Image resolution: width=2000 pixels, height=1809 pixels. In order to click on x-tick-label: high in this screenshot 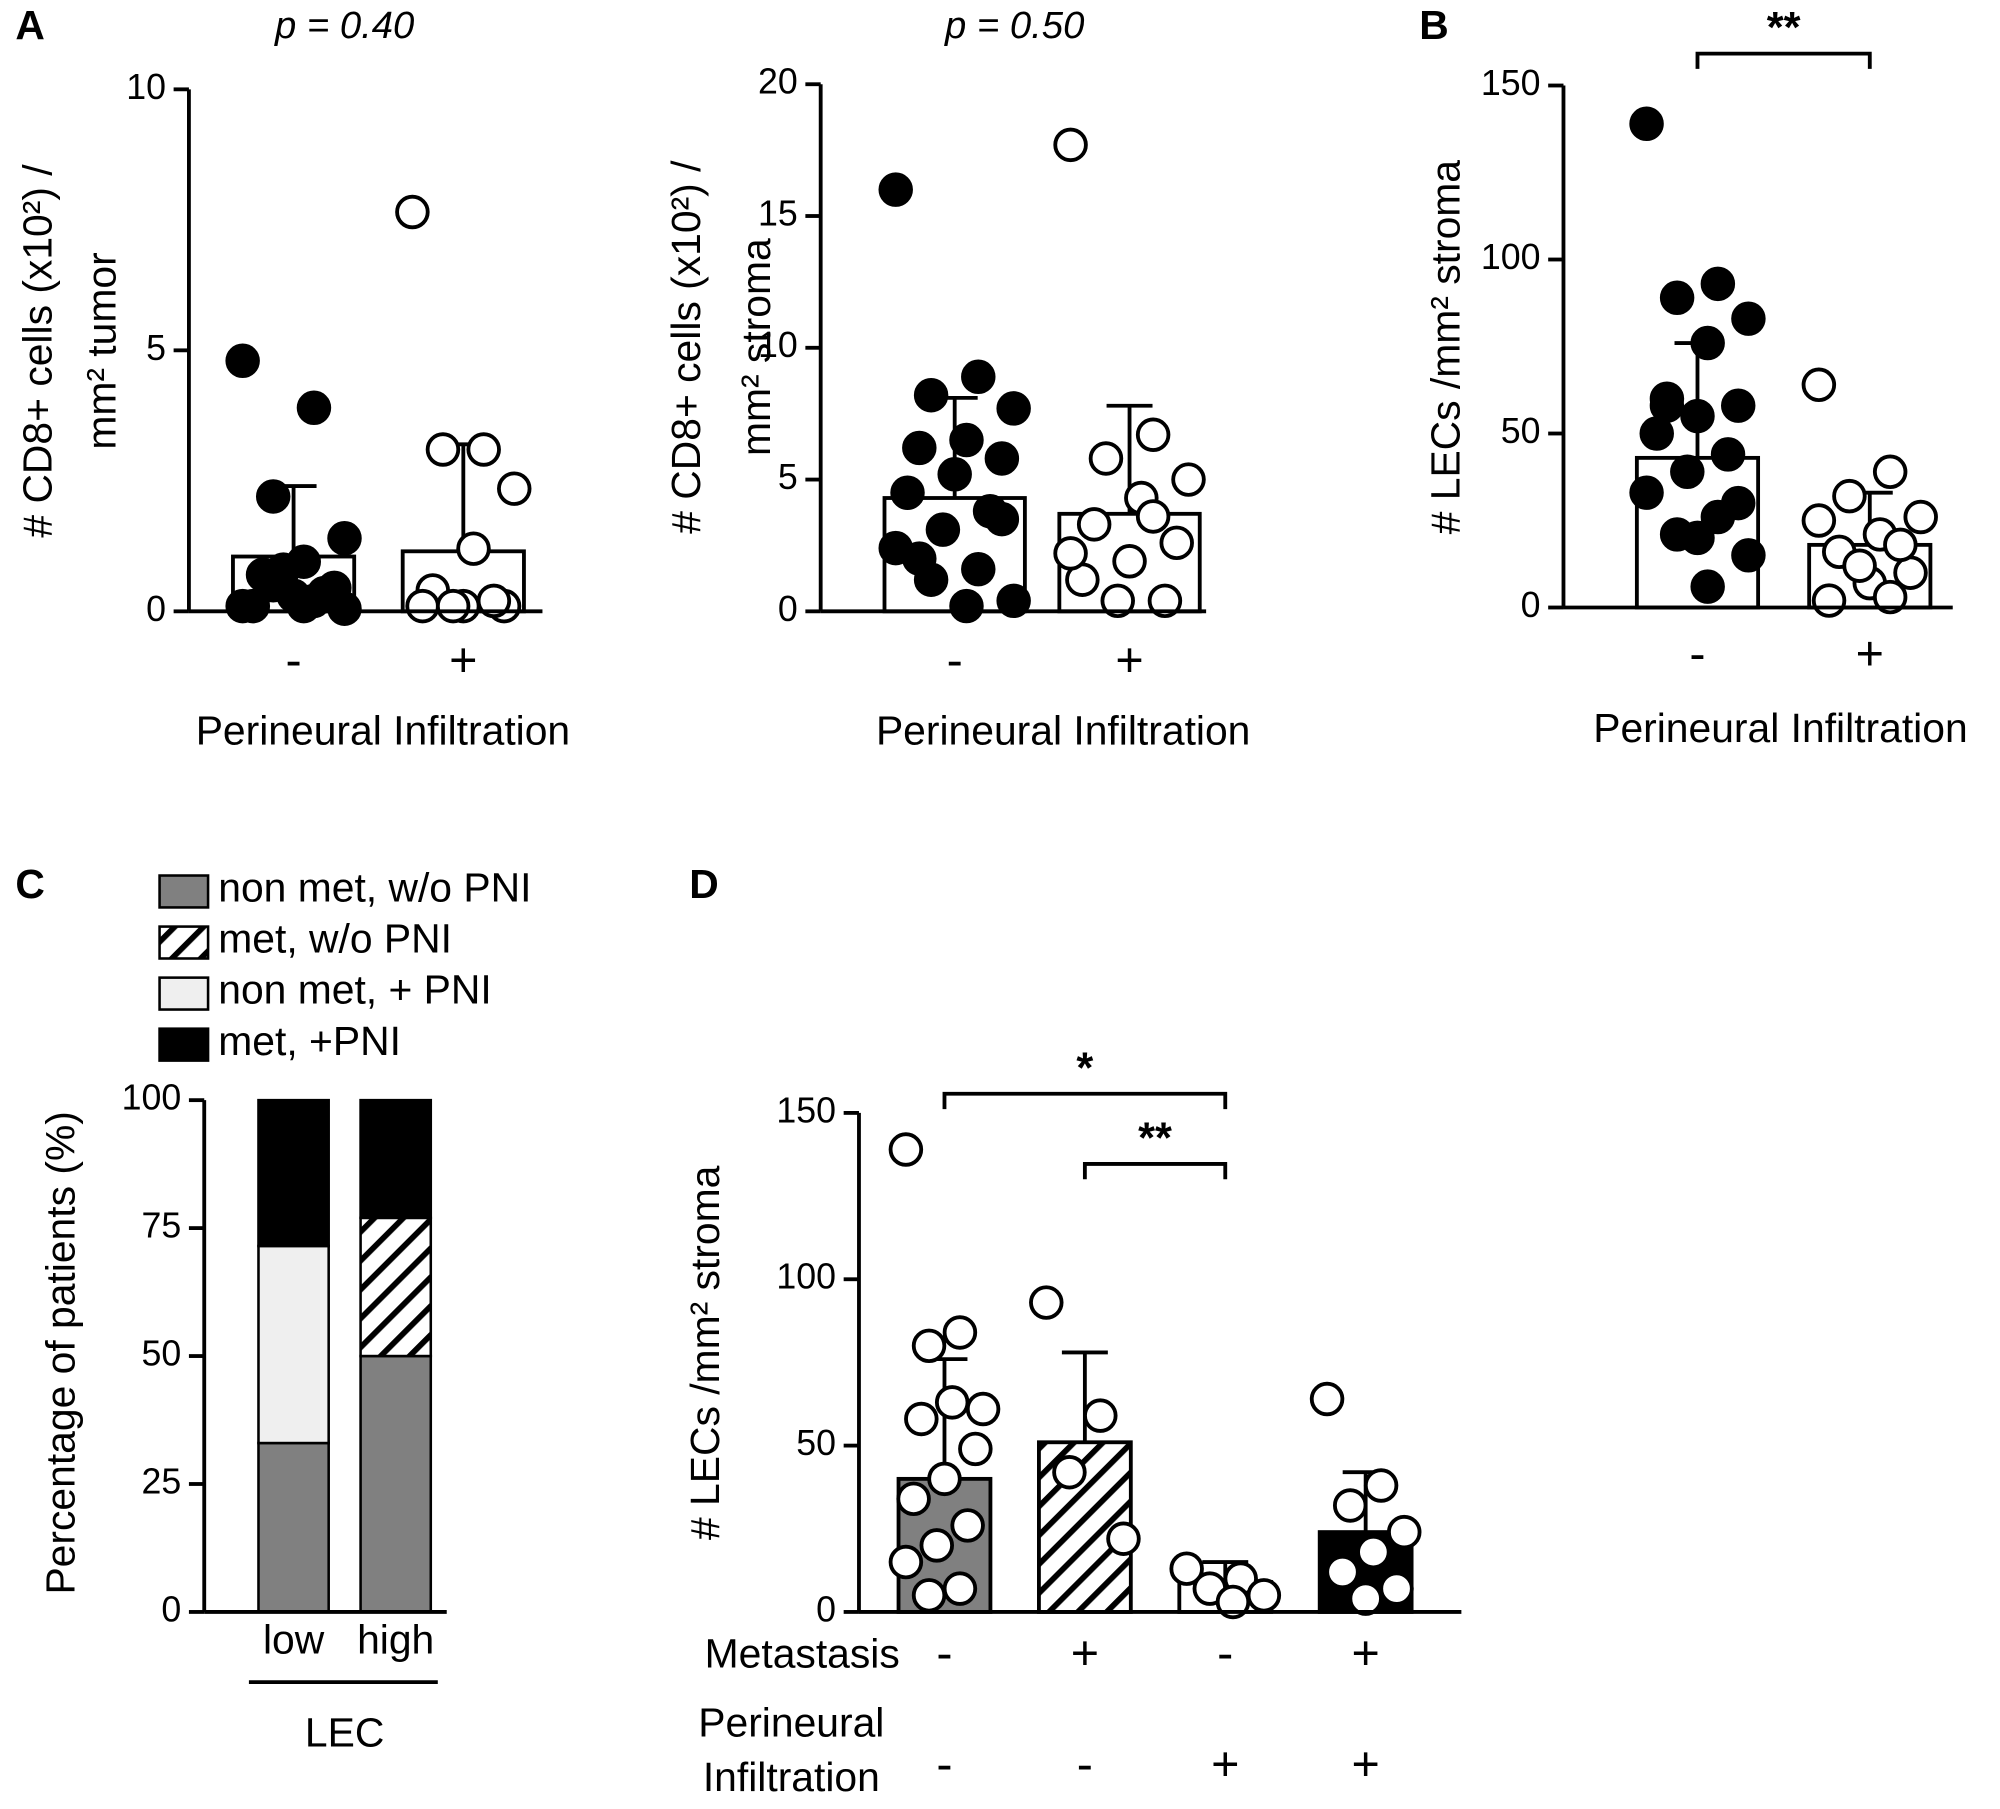, I will do `click(395, 1639)`.